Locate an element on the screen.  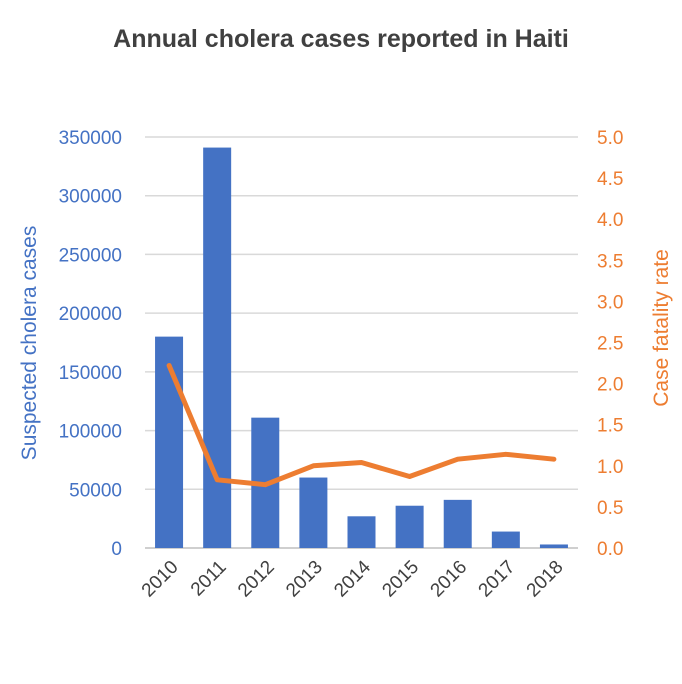
bar-2013 is located at coordinates (313, 512).